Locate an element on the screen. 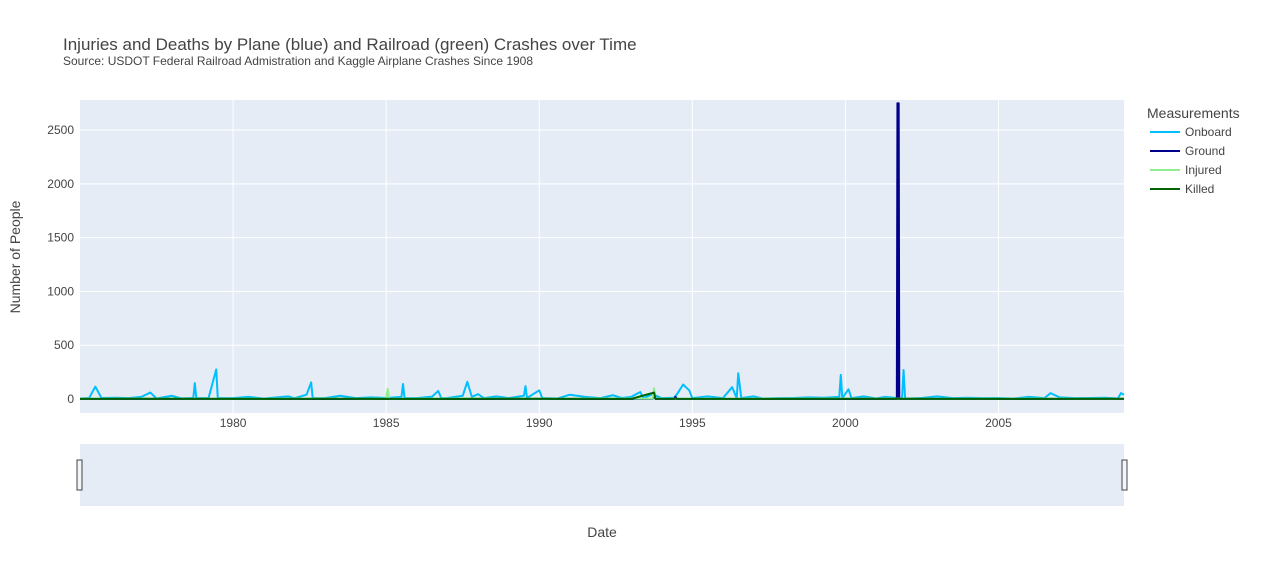 Image resolution: width=1264 pixels, height=585 pixels. legend-item-ground: Ground is located at coordinates (1187, 151).